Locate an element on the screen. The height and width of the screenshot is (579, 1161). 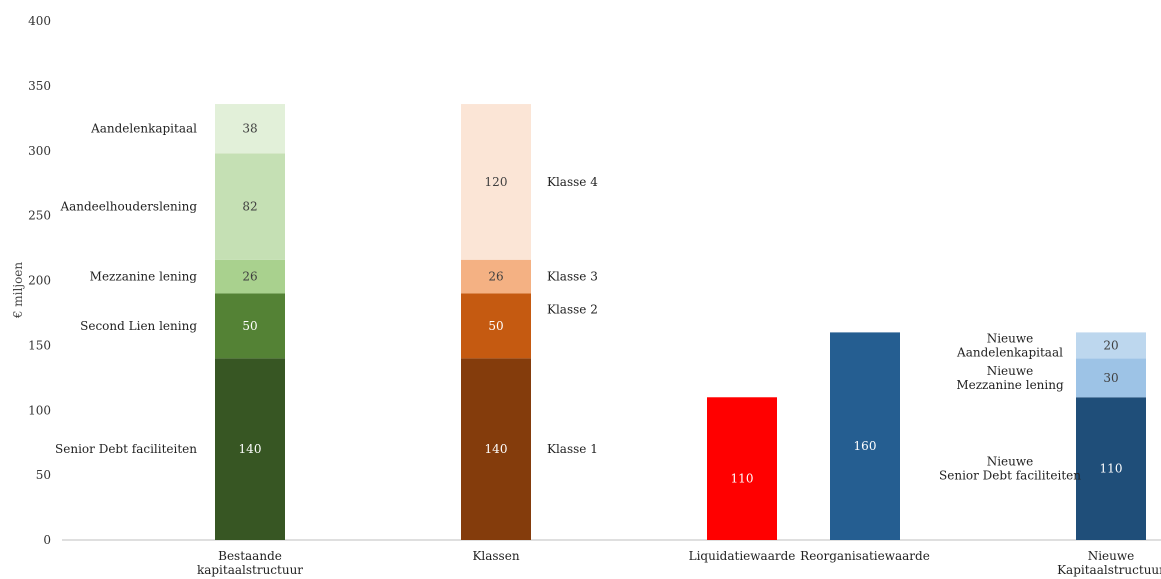
bar-value-label: 82 is located at coordinates (249, 207).